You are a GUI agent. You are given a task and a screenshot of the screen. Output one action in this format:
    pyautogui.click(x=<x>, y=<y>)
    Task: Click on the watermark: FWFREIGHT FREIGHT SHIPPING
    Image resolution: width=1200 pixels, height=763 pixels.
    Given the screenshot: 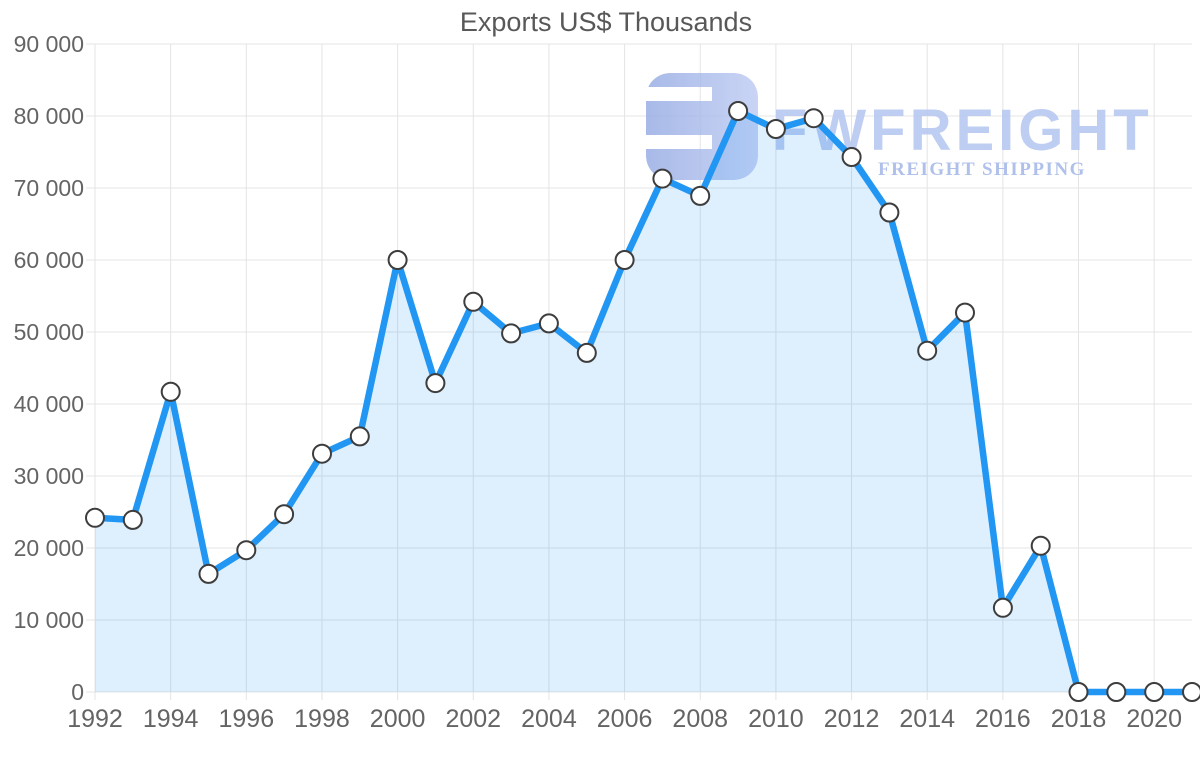 What is the action you would take?
    pyautogui.click(x=899, y=126)
    